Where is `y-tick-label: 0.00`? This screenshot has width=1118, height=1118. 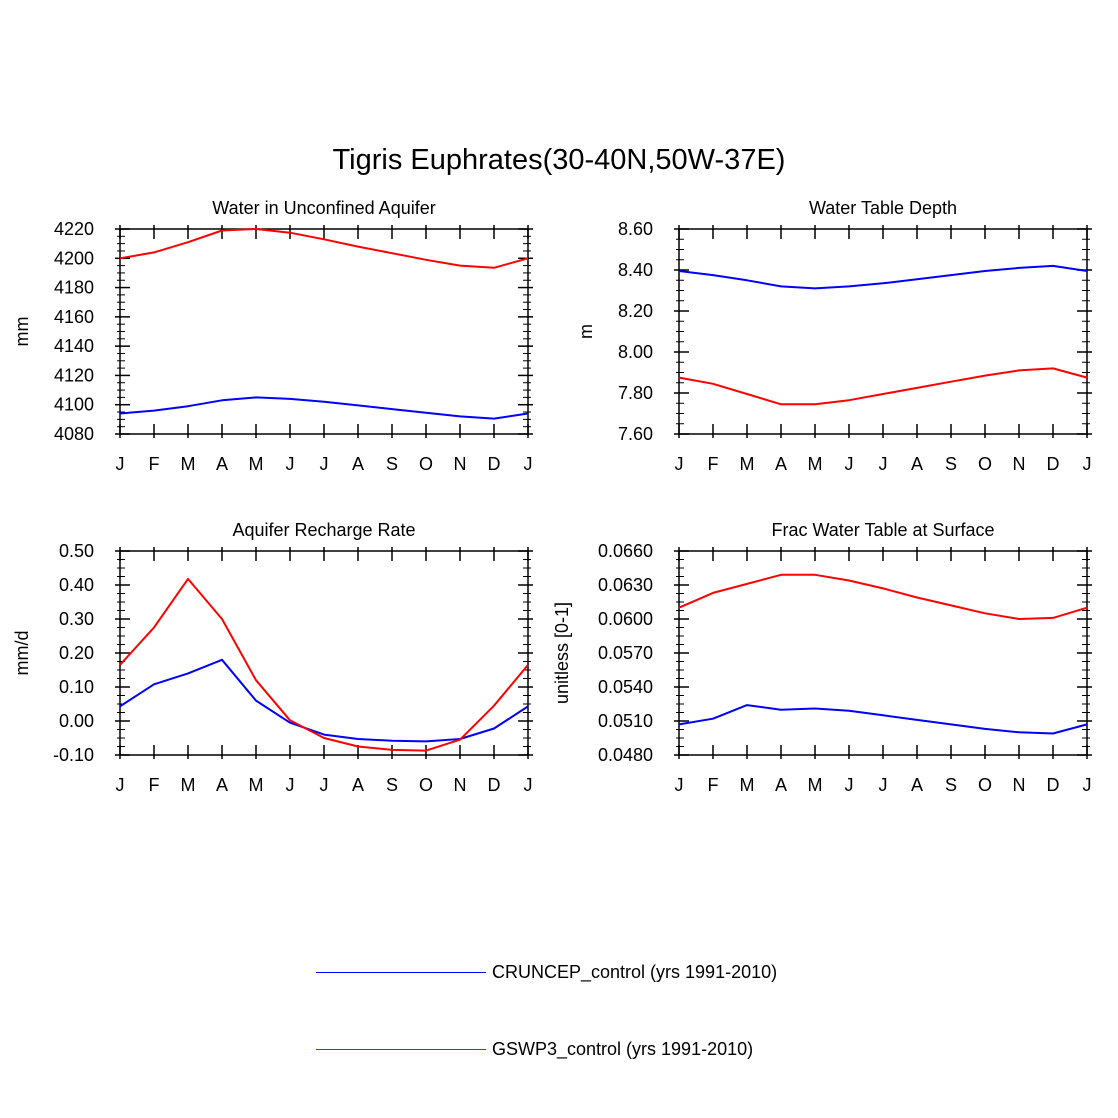 y-tick-label: 0.00 is located at coordinates (76, 721).